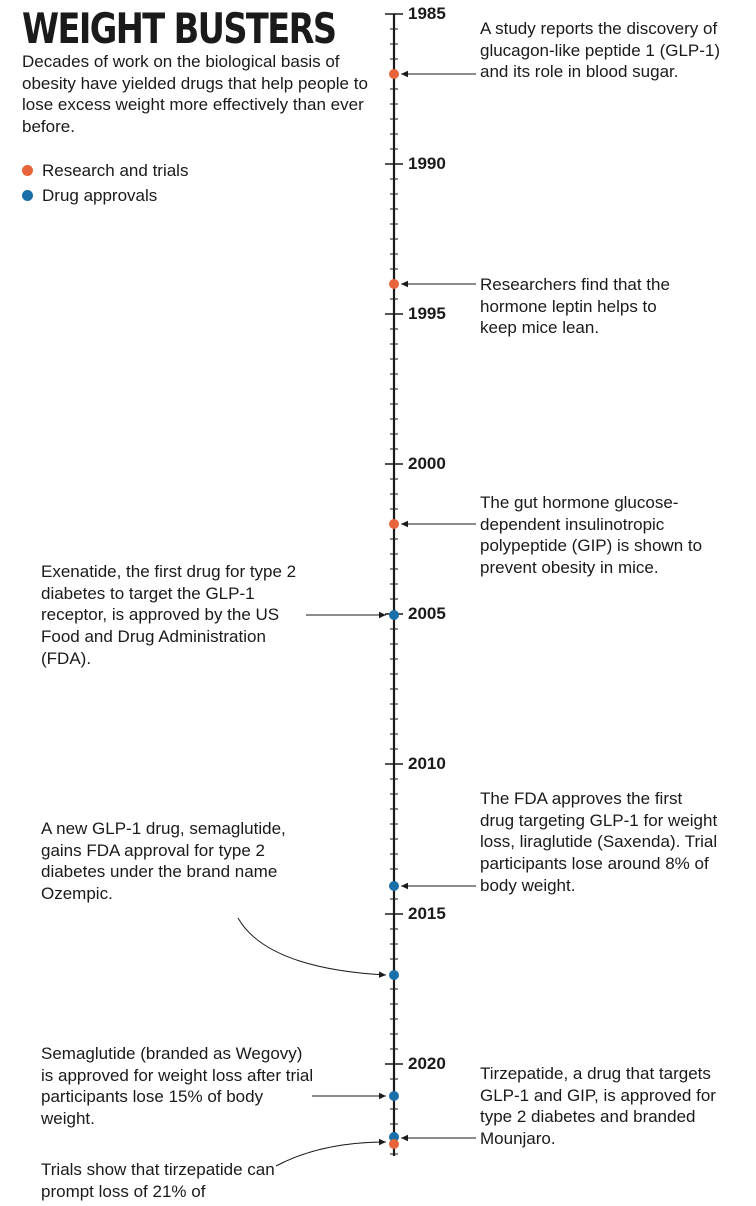  I want to click on legend-item-research: Research and trials, so click(105, 170).